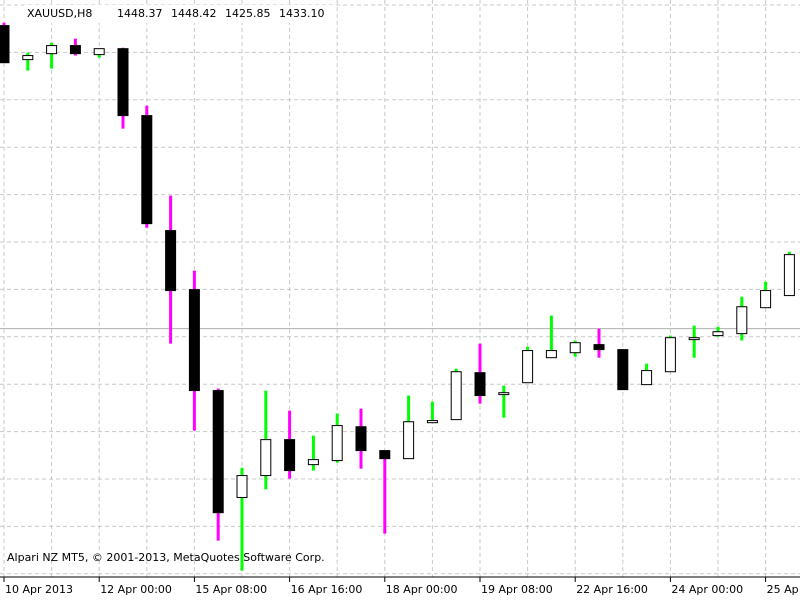  Describe the element at coordinates (783, 589) in the screenshot. I see `x-tick-label: 25 Ap` at that location.